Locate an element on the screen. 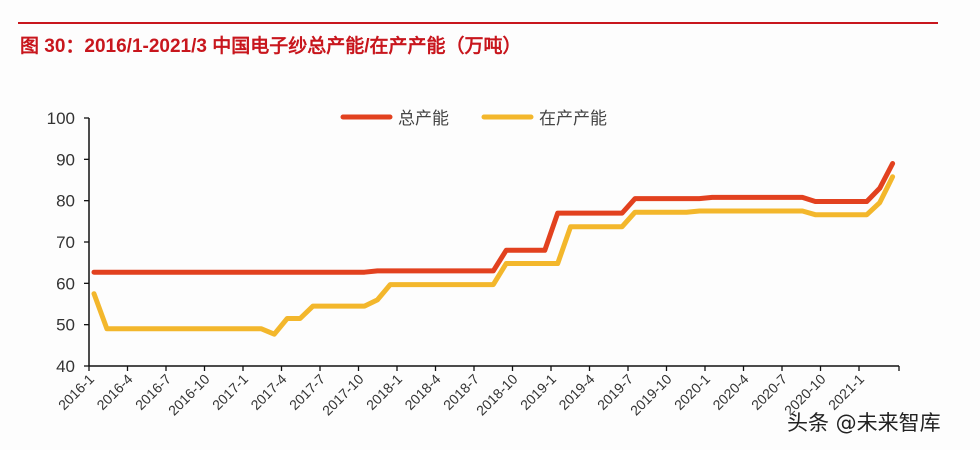  chart-title: 图 30：2016/1-2021/3 中国电子纱总产能/在产产能（万吨） is located at coordinates (271, 46).